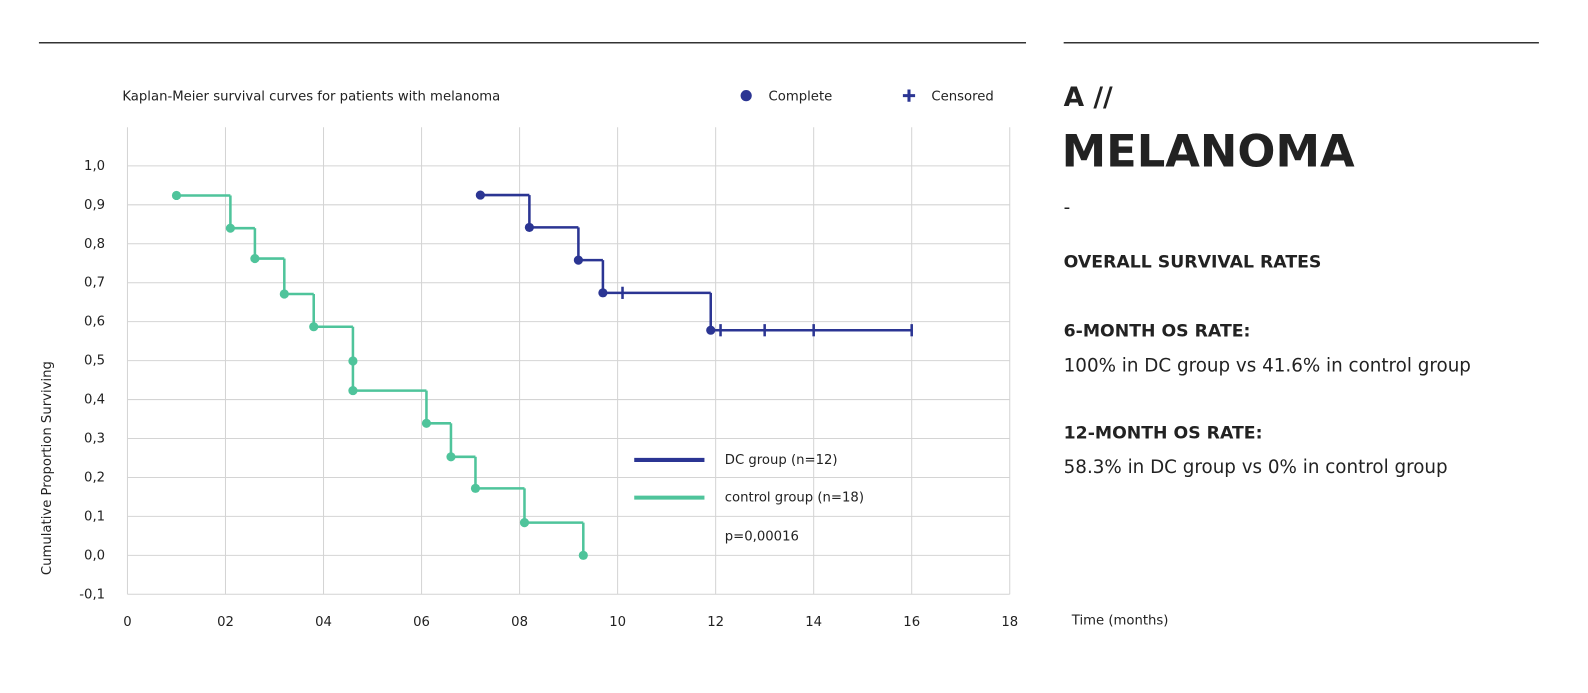 Image resolution: width=1588 pixels, height=693 pixels. Describe the element at coordinates (94, 439) in the screenshot. I see `y-tick-label: 0,3` at that location.